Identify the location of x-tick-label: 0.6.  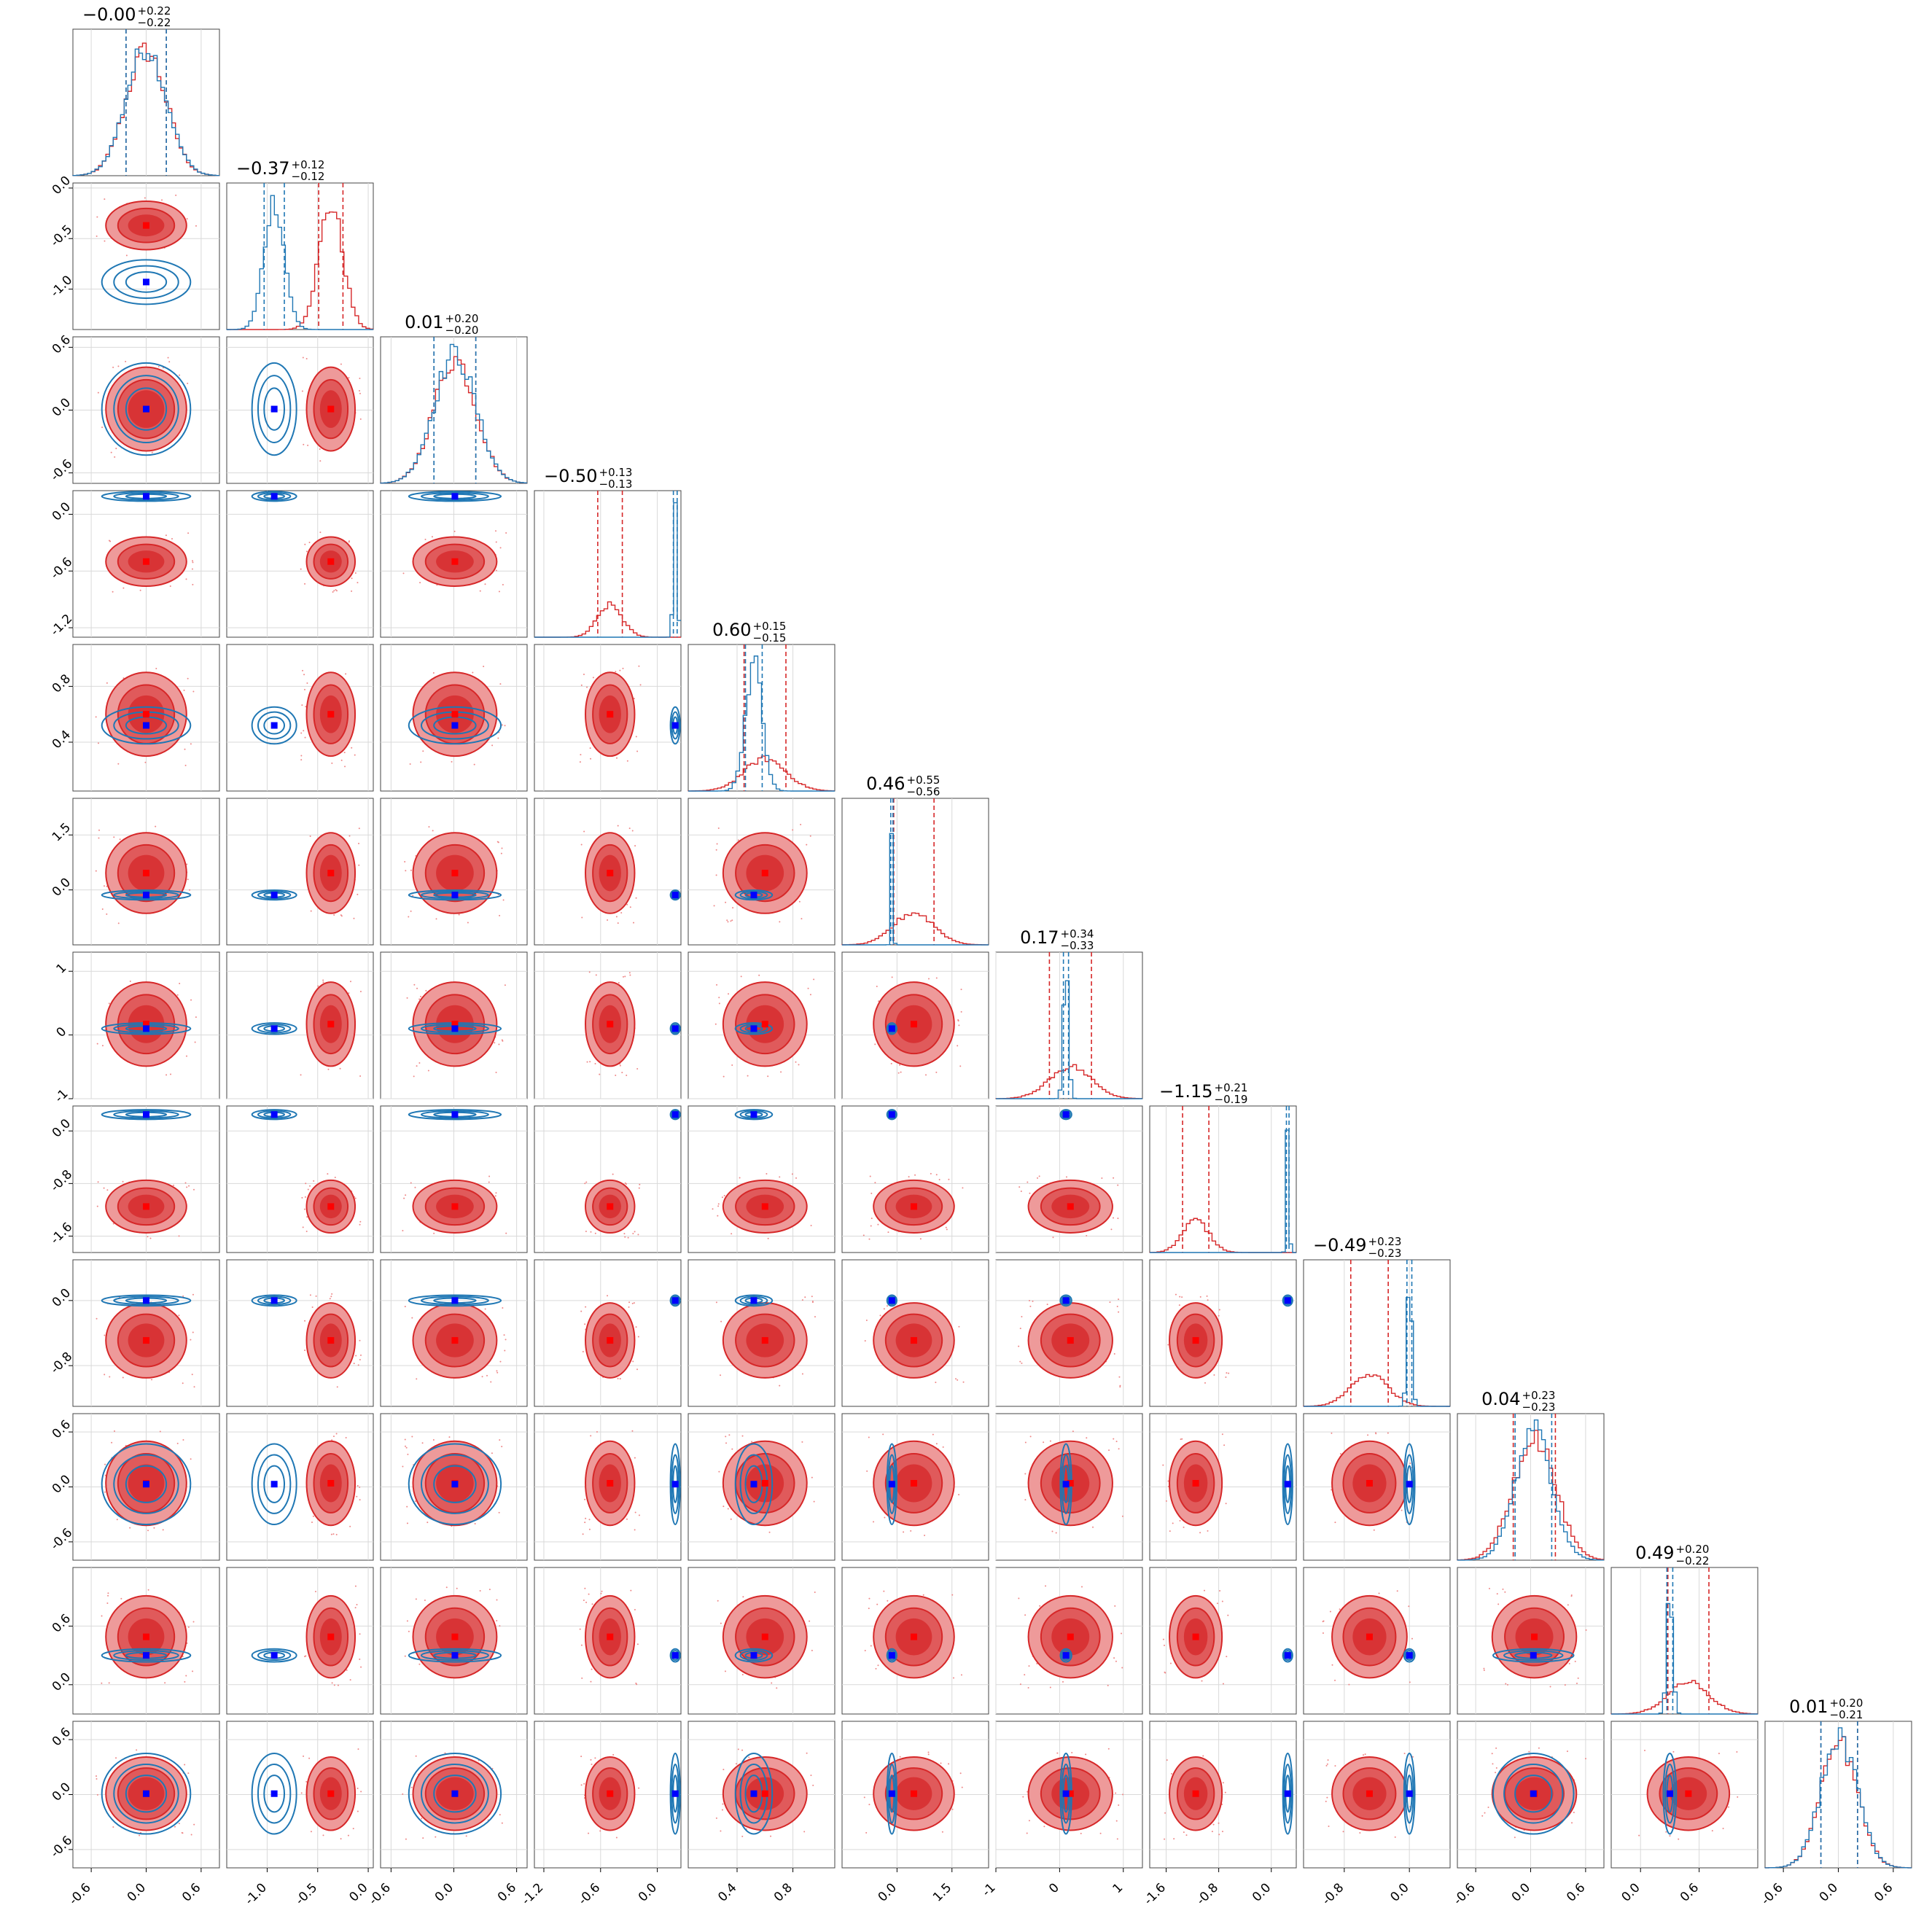
(1690, 1892).